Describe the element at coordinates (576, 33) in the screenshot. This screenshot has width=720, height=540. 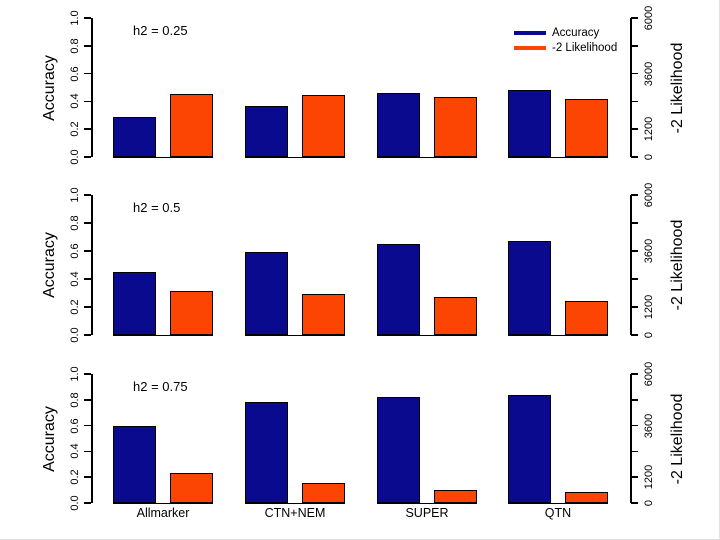
I see `legend-label: Accuracy` at that location.